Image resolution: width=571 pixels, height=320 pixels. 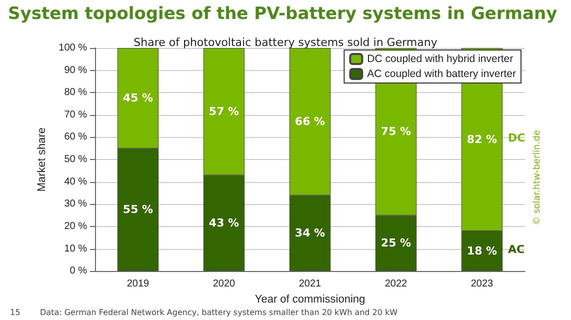 What do you see at coordinates (537, 178) in the screenshot?
I see `text: © solar.htw-berlin.de` at bounding box center [537, 178].